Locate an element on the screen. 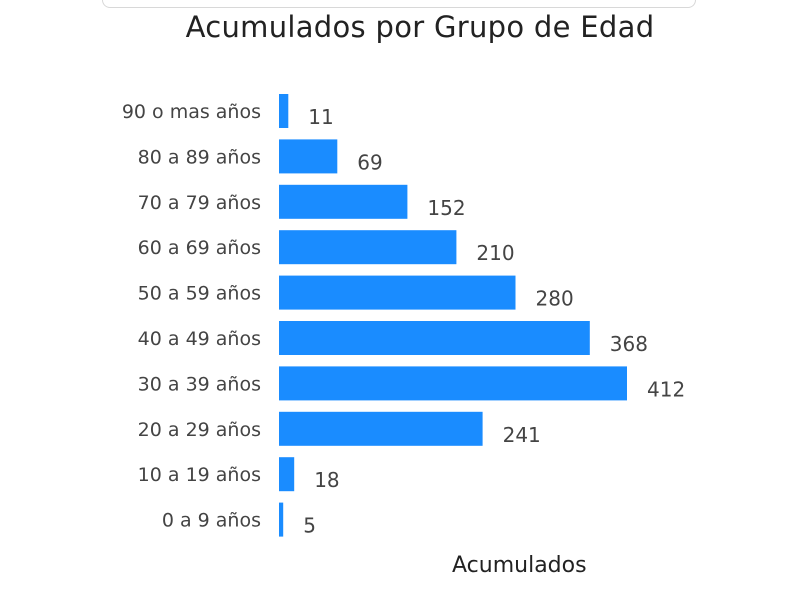 Image resolution: width=800 pixels, height=600 pixels. data-label: 280 is located at coordinates (555, 299).